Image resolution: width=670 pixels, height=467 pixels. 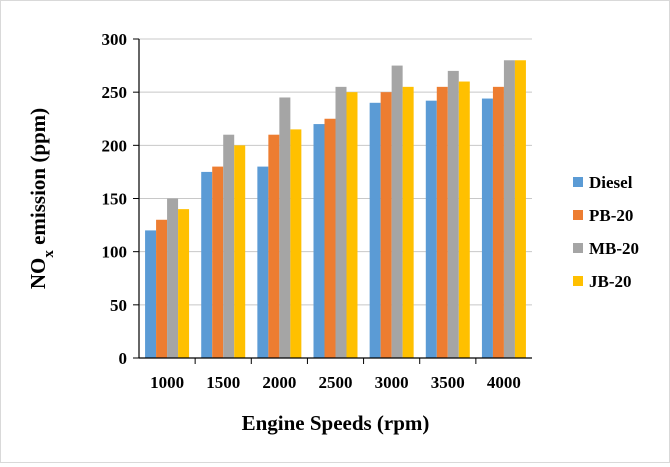 What do you see at coordinates (115, 199) in the screenshot?
I see `y-tick-label: 150` at bounding box center [115, 199].